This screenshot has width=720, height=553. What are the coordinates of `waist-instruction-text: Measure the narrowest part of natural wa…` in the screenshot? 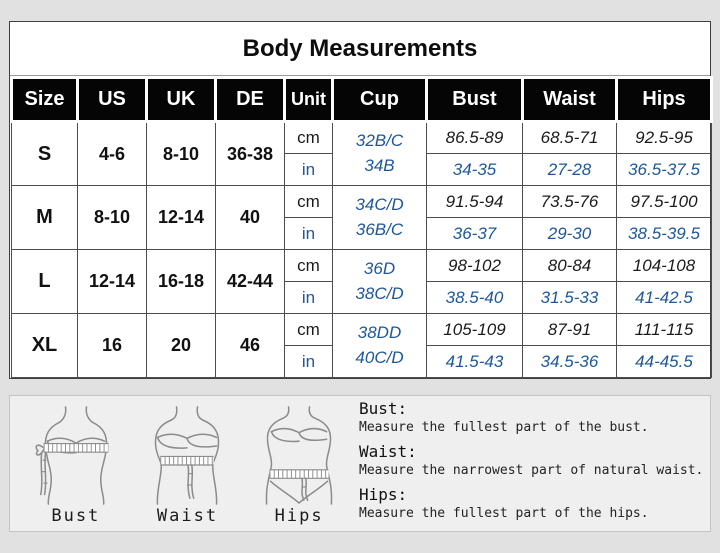 It's located at (531, 470).